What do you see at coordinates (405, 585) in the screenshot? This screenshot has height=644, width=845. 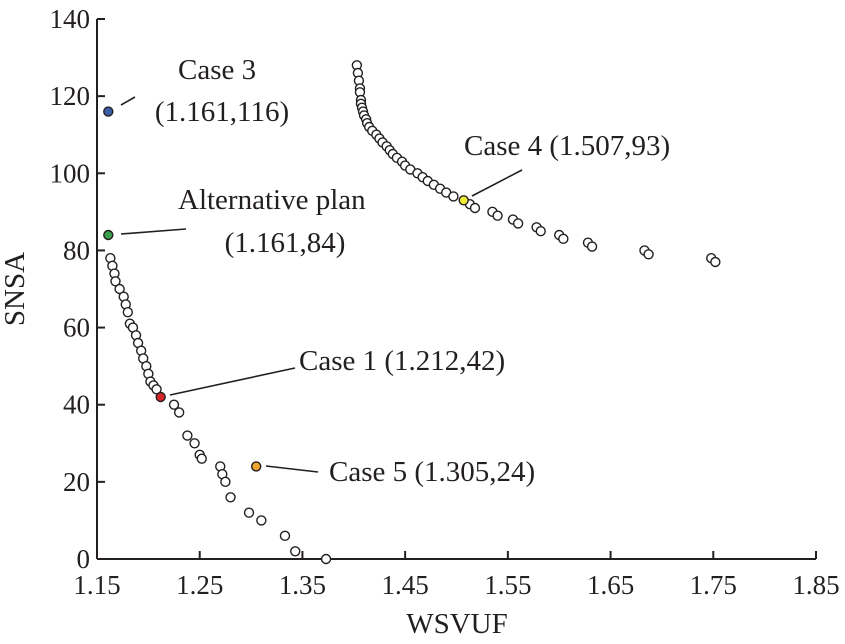 I see `x-tick-label: 1.45` at bounding box center [405, 585].